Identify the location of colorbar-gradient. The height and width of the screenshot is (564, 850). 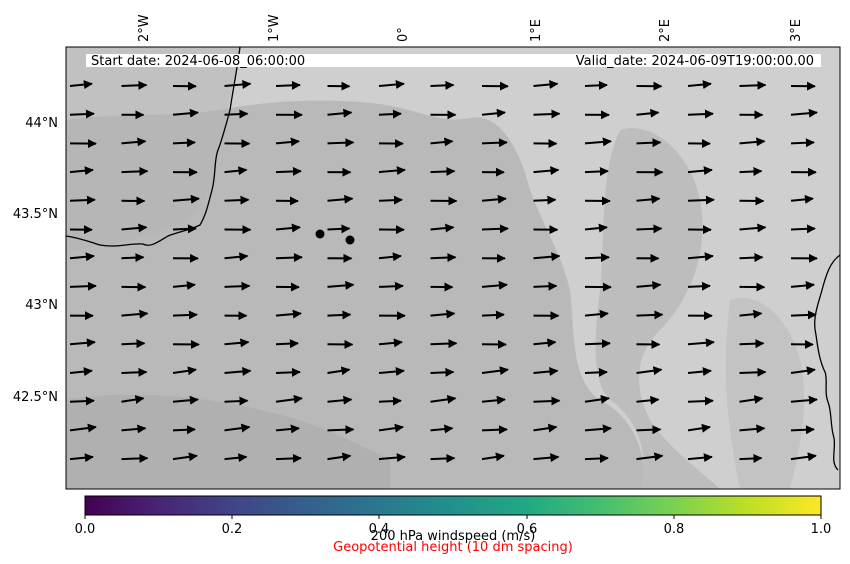
(453, 505).